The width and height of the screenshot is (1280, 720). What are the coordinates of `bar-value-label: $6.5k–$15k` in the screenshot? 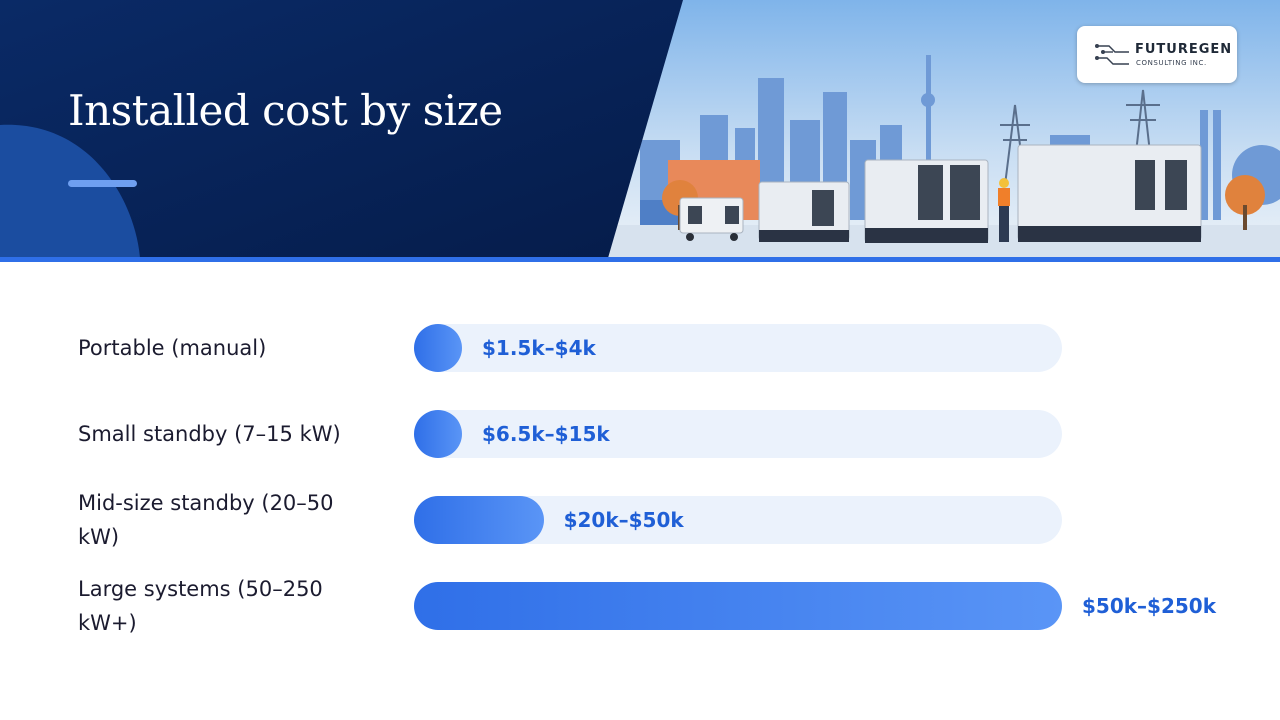 It's located at (546, 434).